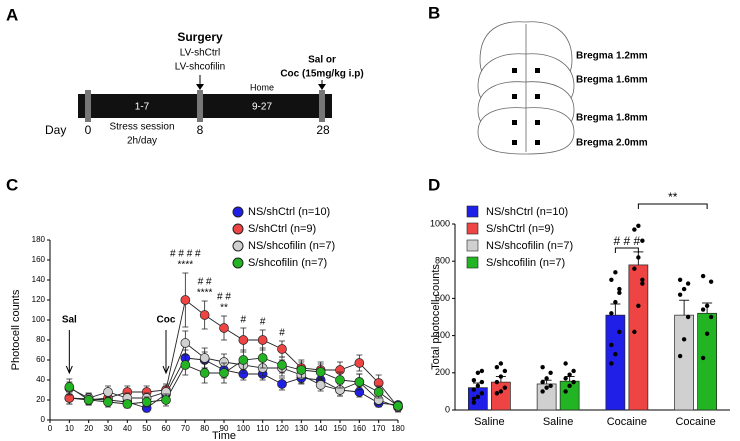 The width and height of the screenshot is (740, 441). What do you see at coordinates (262, 87) in the screenshot?
I see `home-label: Home` at bounding box center [262, 87].